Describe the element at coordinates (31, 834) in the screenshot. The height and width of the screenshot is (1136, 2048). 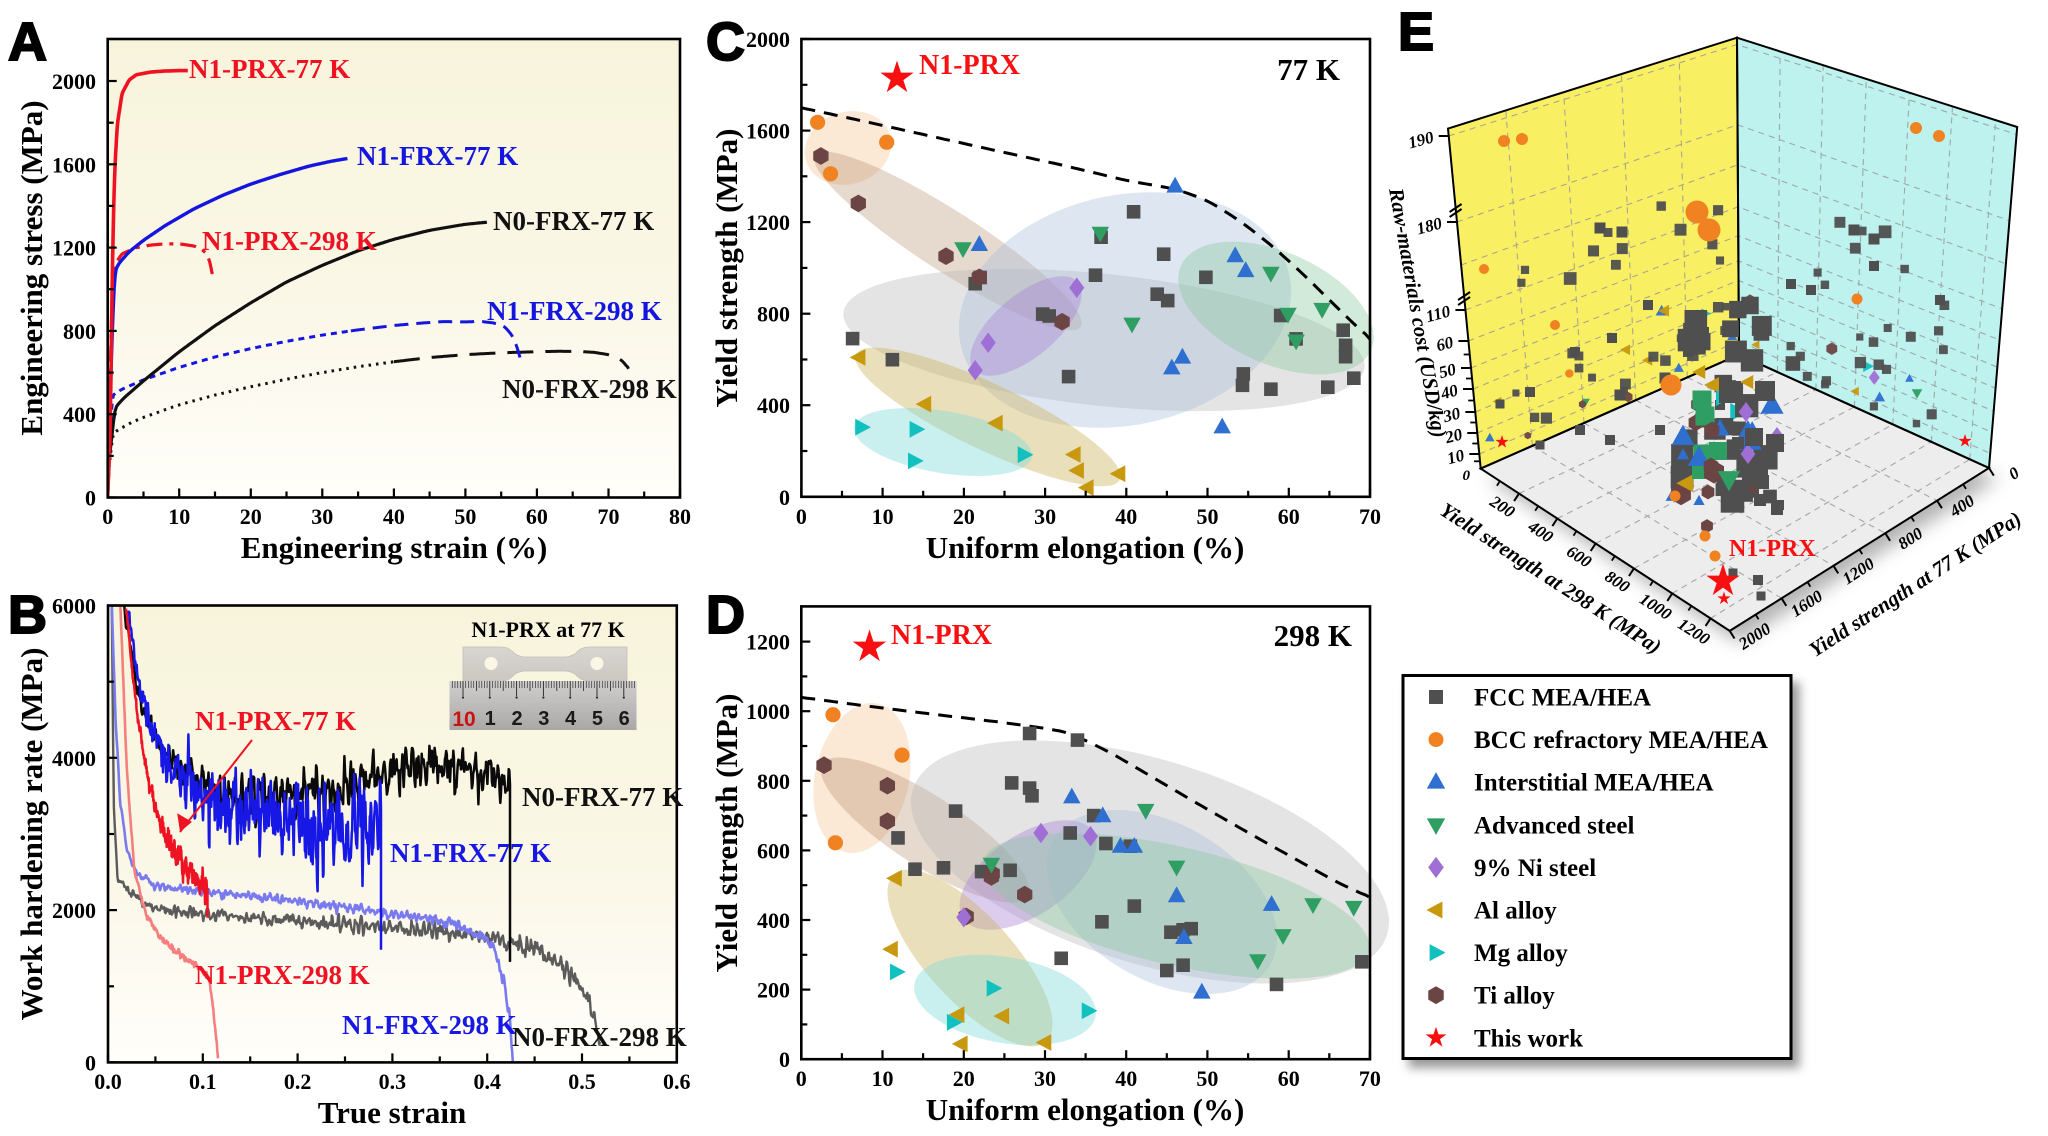
I see `svg-text: Work hardening rate (MPa)` at that location.